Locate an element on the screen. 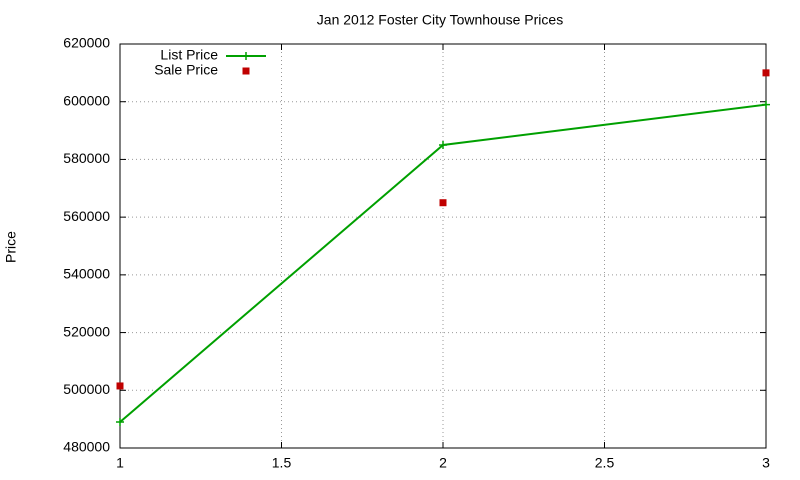  x-tick-label: 2 is located at coordinates (443, 463).